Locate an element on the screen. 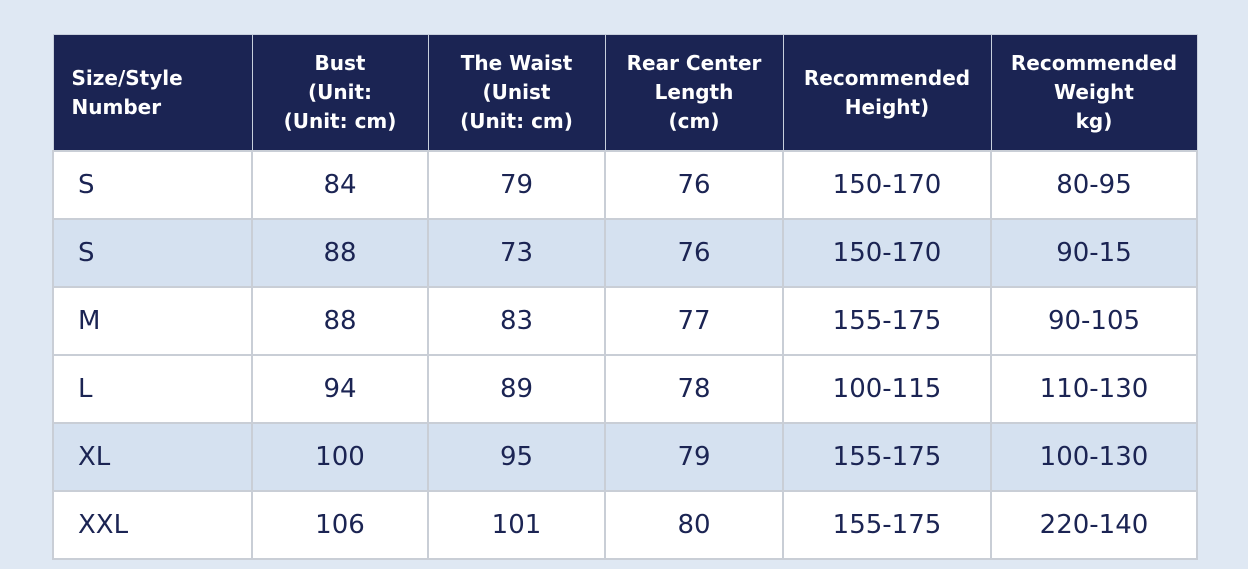 This screenshot has height=569, width=1248. value-cell: 100-130 is located at coordinates (1094, 457).